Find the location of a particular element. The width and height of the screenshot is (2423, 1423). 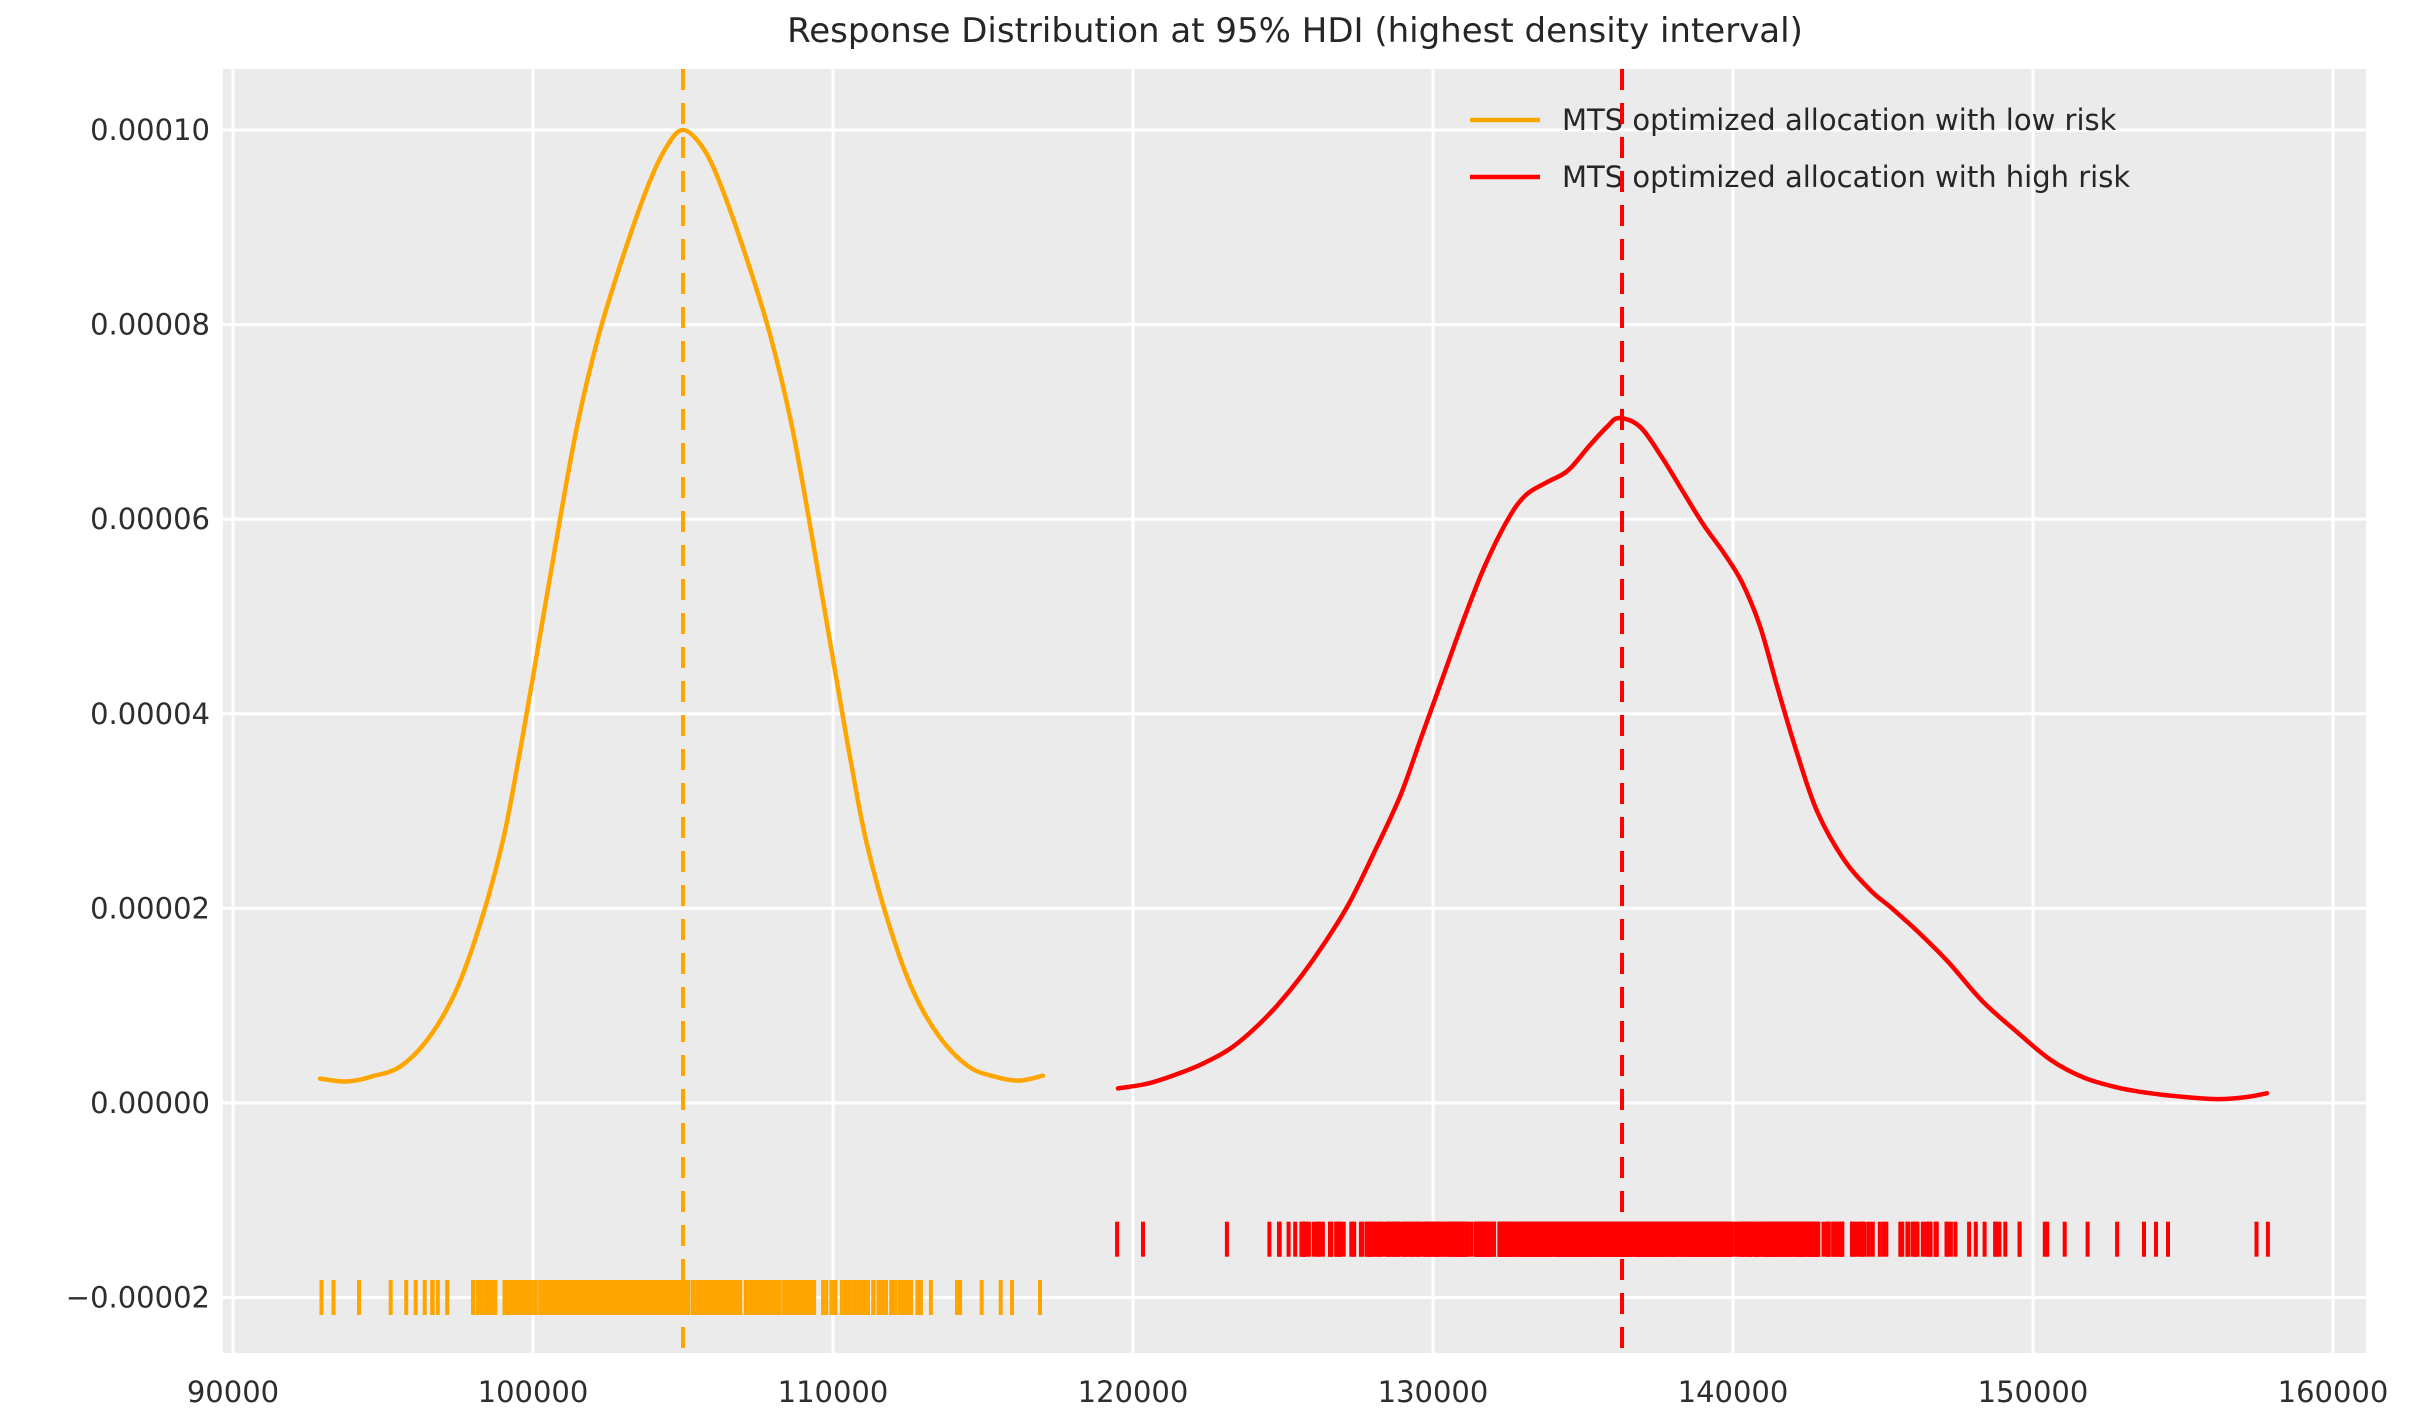

high-risk-rug is located at coordinates (1692, 1239).